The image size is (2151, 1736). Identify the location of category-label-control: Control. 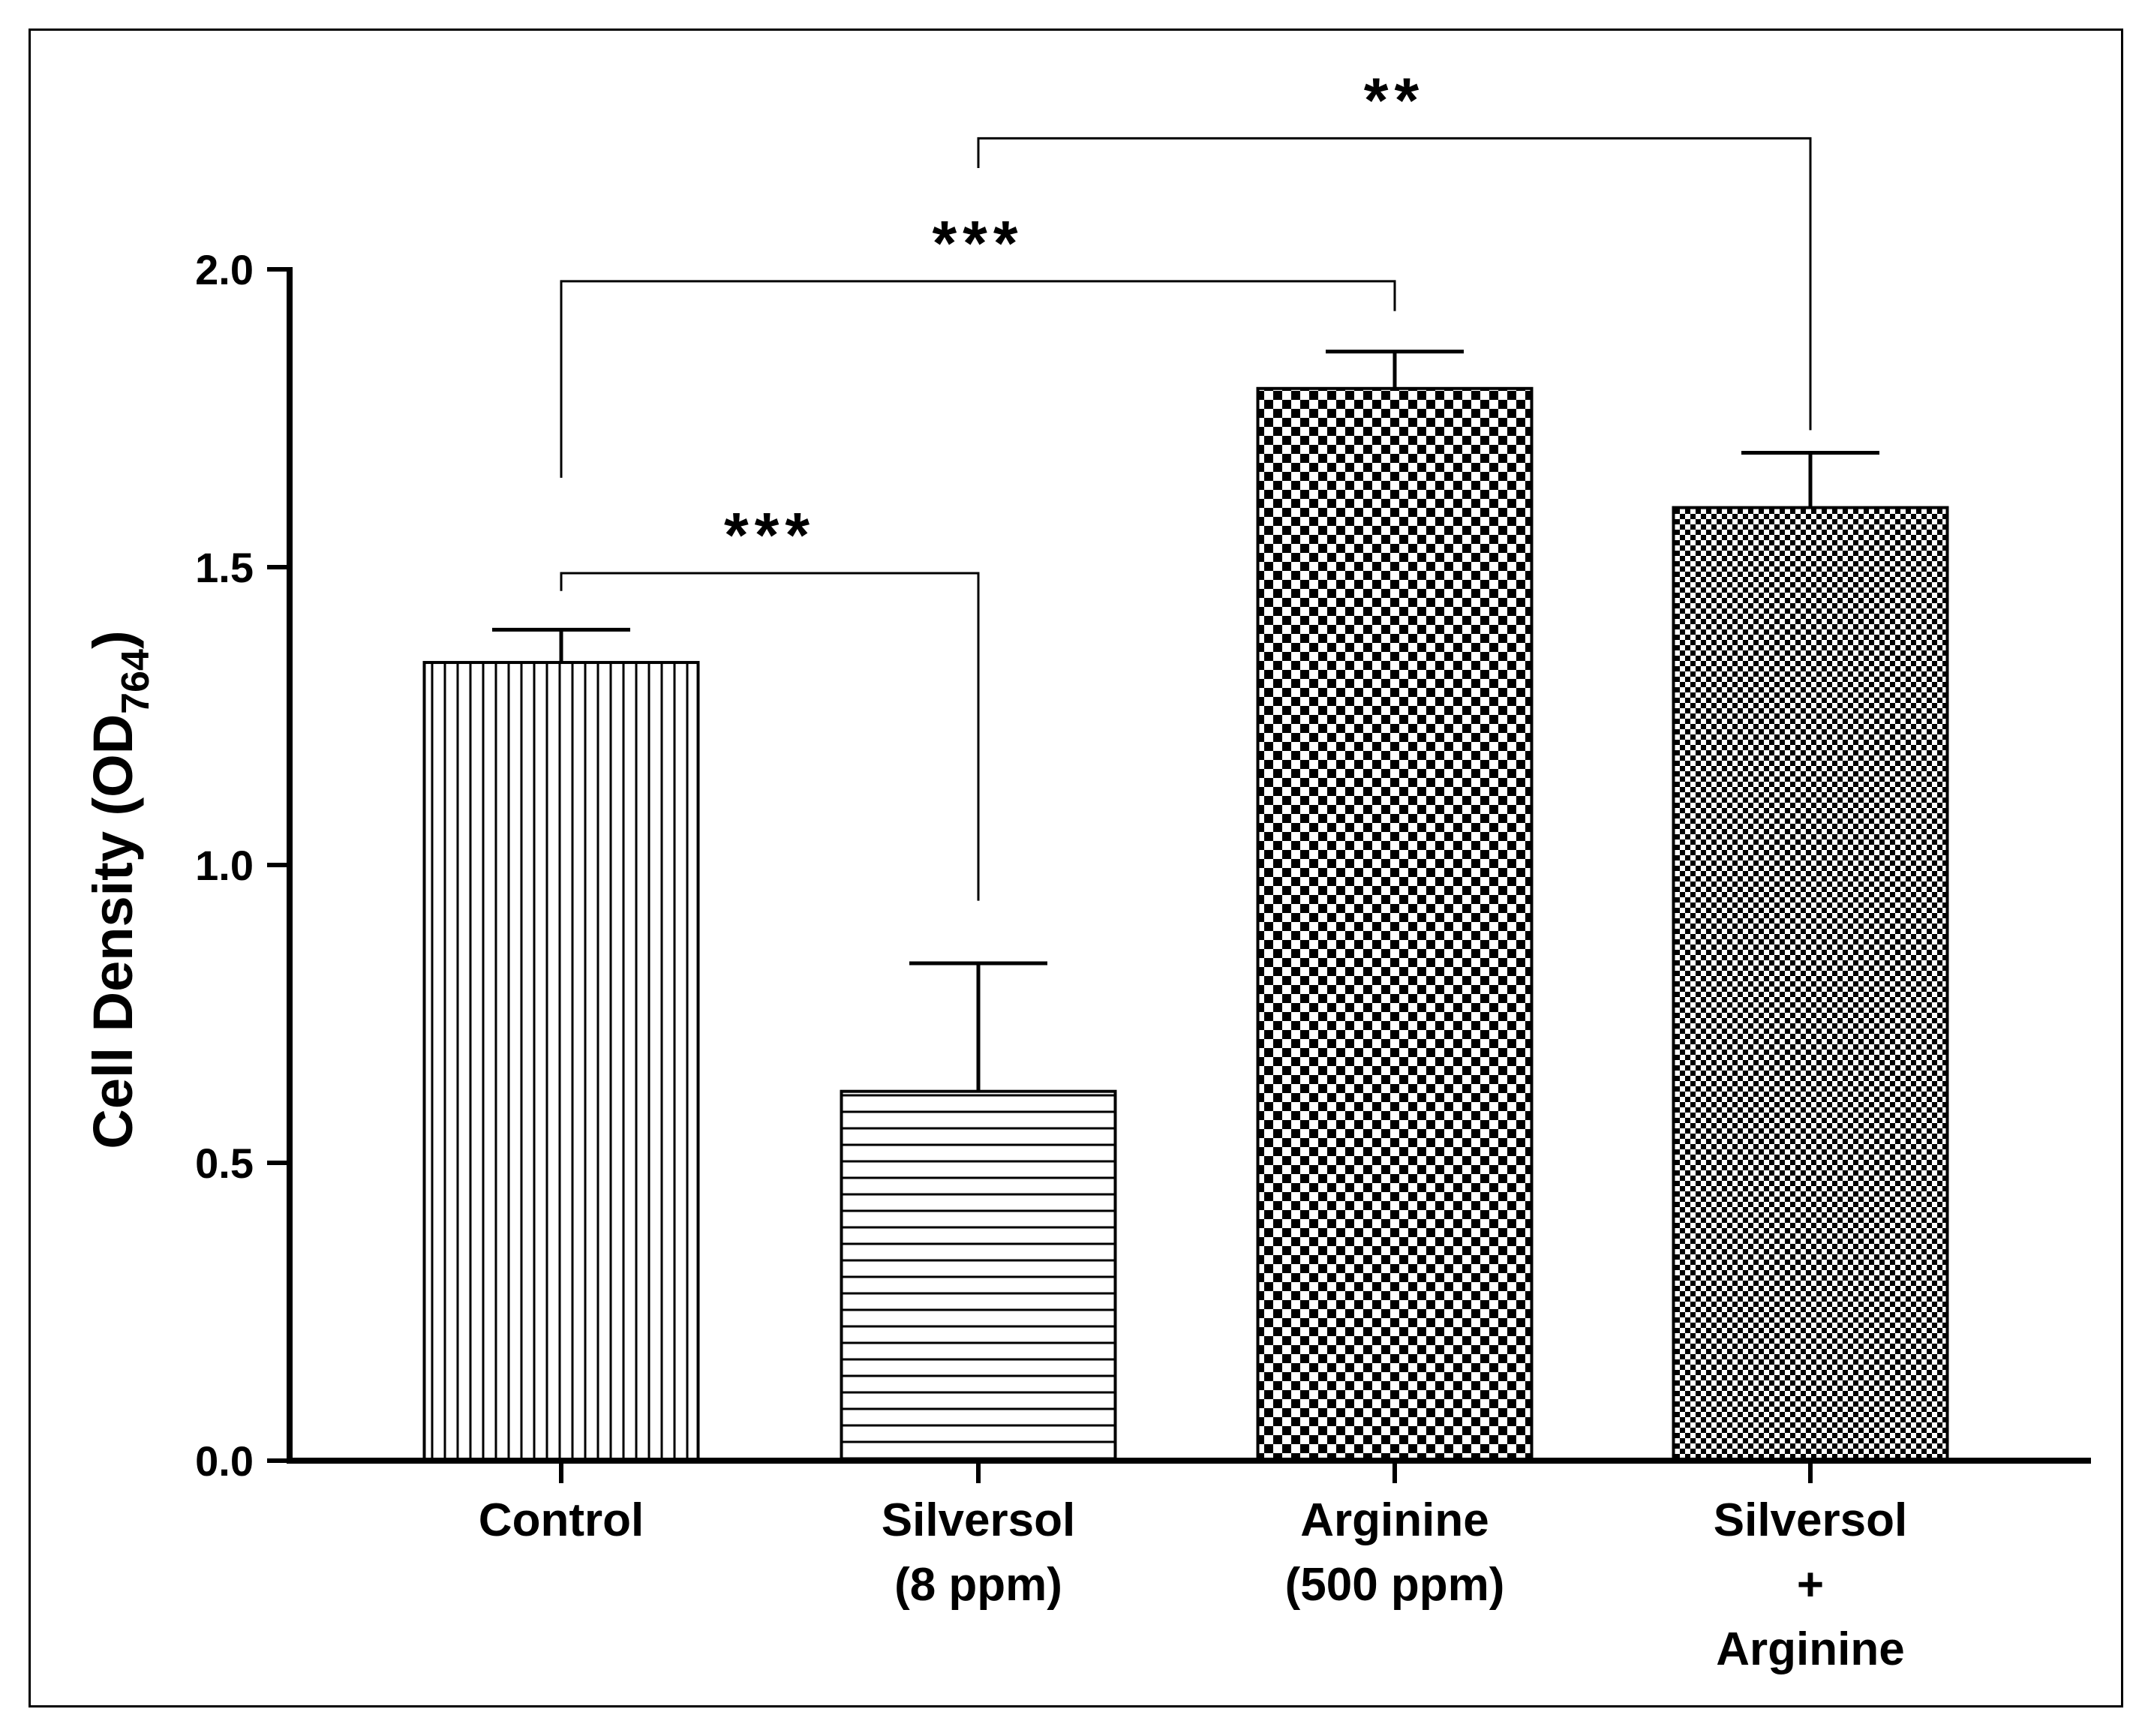
(561, 1520).